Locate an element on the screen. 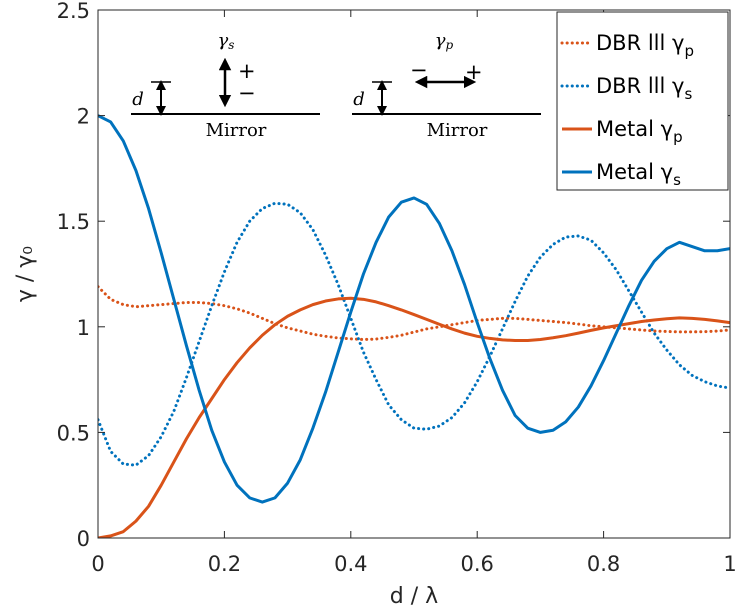 This screenshot has height=615, width=737. x-tick-label-1: 0.2 is located at coordinates (224, 564).